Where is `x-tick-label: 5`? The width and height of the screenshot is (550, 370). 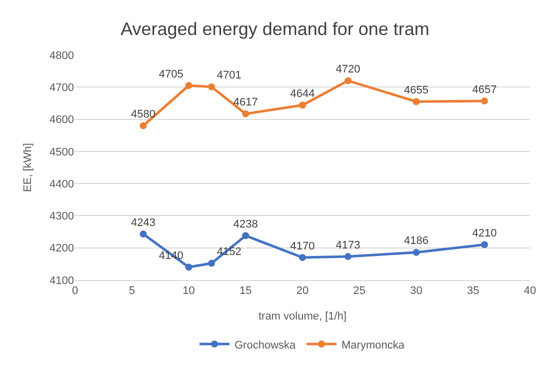 x-tick-label: 5 is located at coordinates (131, 291).